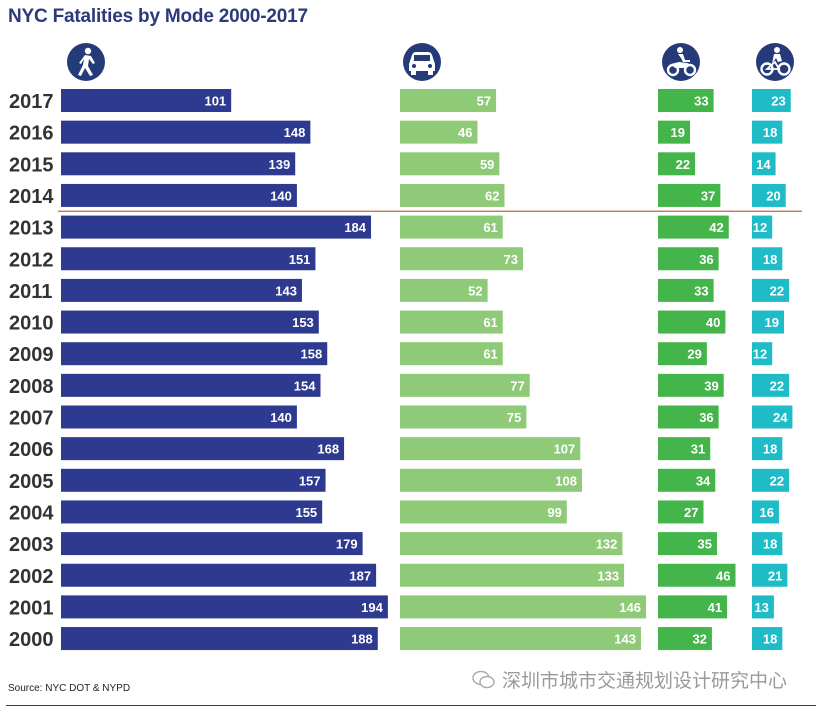 Image resolution: width=828 pixels, height=714 pixels. Describe the element at coordinates (625, 639) in the screenshot. I see `value-label-motorist: 143` at that location.